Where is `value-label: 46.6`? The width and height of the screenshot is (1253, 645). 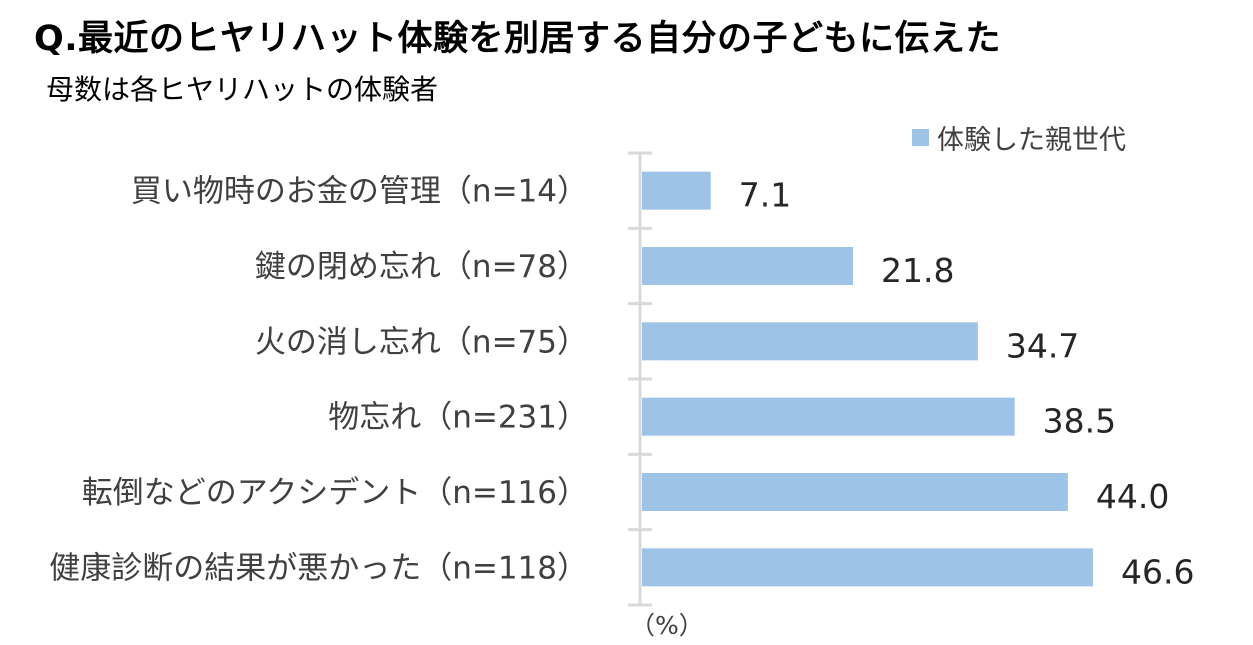 value-label: 46.6 is located at coordinates (1157, 571).